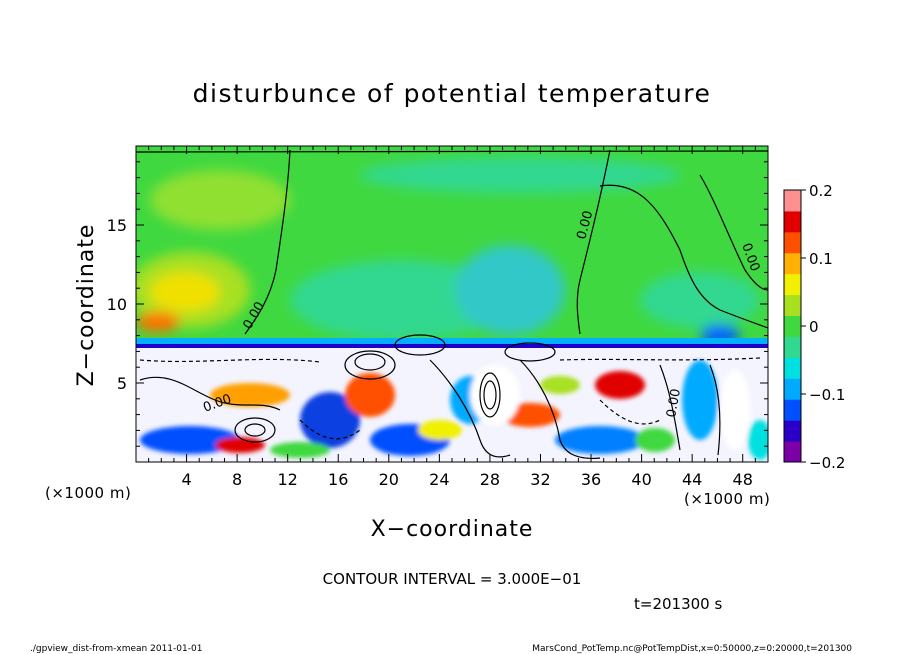 Image resolution: width=904 pixels, height=654 pixels. What do you see at coordinates (452, 529) in the screenshot?
I see `x-axis-title: X−coordinate` at bounding box center [452, 529].